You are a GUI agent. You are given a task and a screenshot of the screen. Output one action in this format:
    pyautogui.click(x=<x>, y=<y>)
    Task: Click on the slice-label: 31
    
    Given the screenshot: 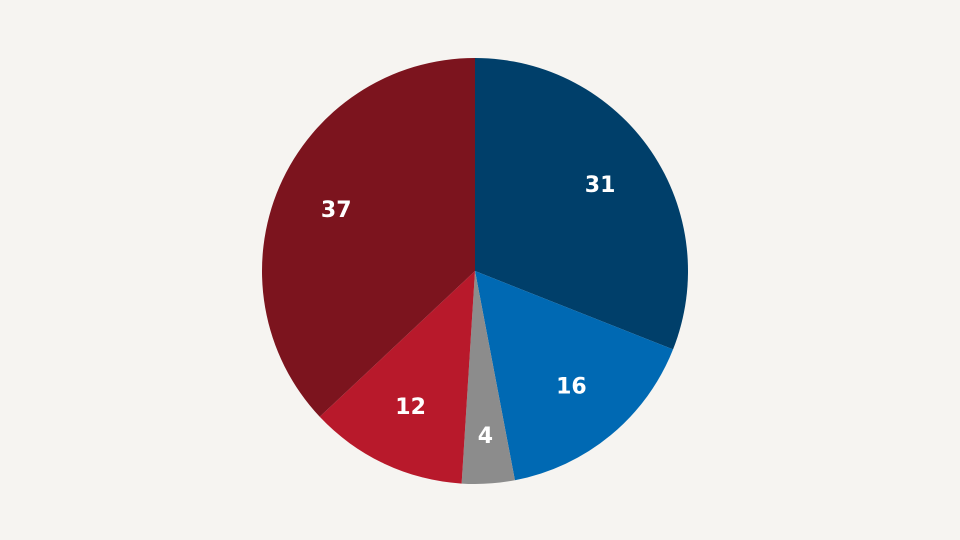 What is the action you would take?
    pyautogui.click(x=600, y=185)
    